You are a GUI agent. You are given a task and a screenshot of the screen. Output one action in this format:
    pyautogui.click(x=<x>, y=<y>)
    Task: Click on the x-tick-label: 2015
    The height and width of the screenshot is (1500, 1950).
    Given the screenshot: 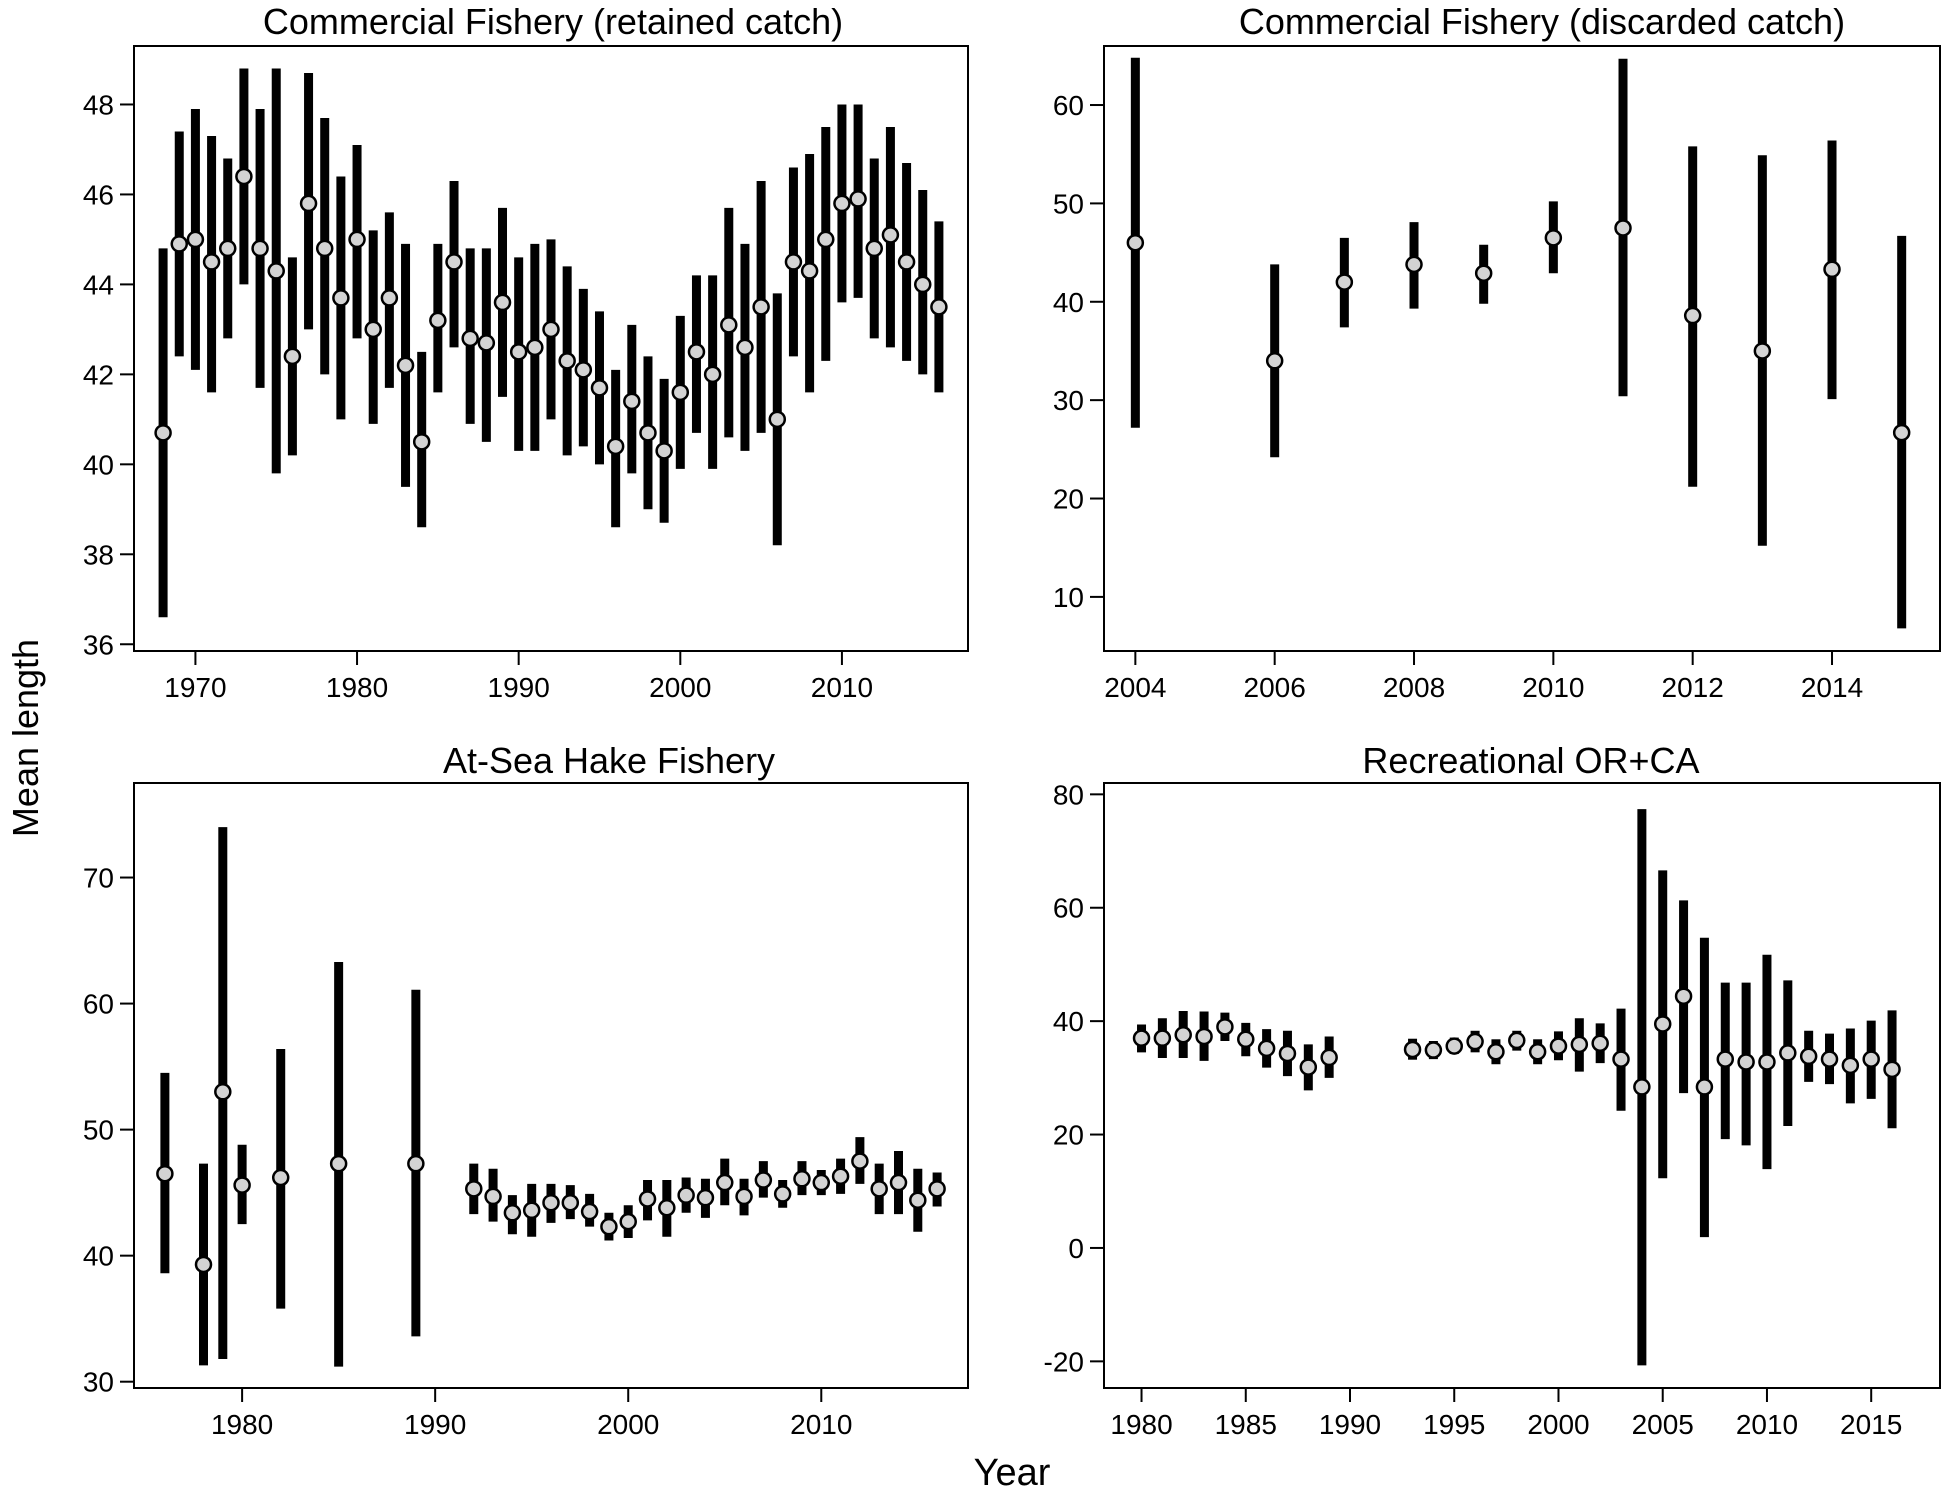 What is the action you would take?
    pyautogui.click(x=1871, y=1424)
    